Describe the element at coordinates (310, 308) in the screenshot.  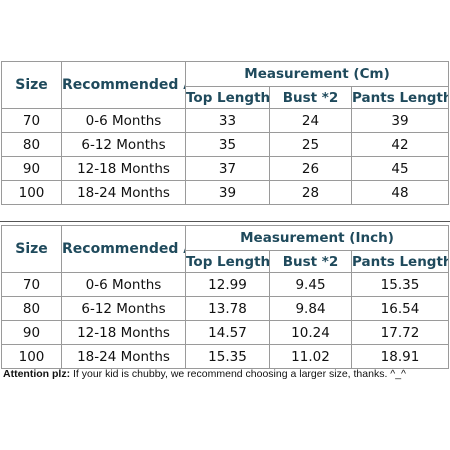
I see `cell-bust: 9.84` at that location.